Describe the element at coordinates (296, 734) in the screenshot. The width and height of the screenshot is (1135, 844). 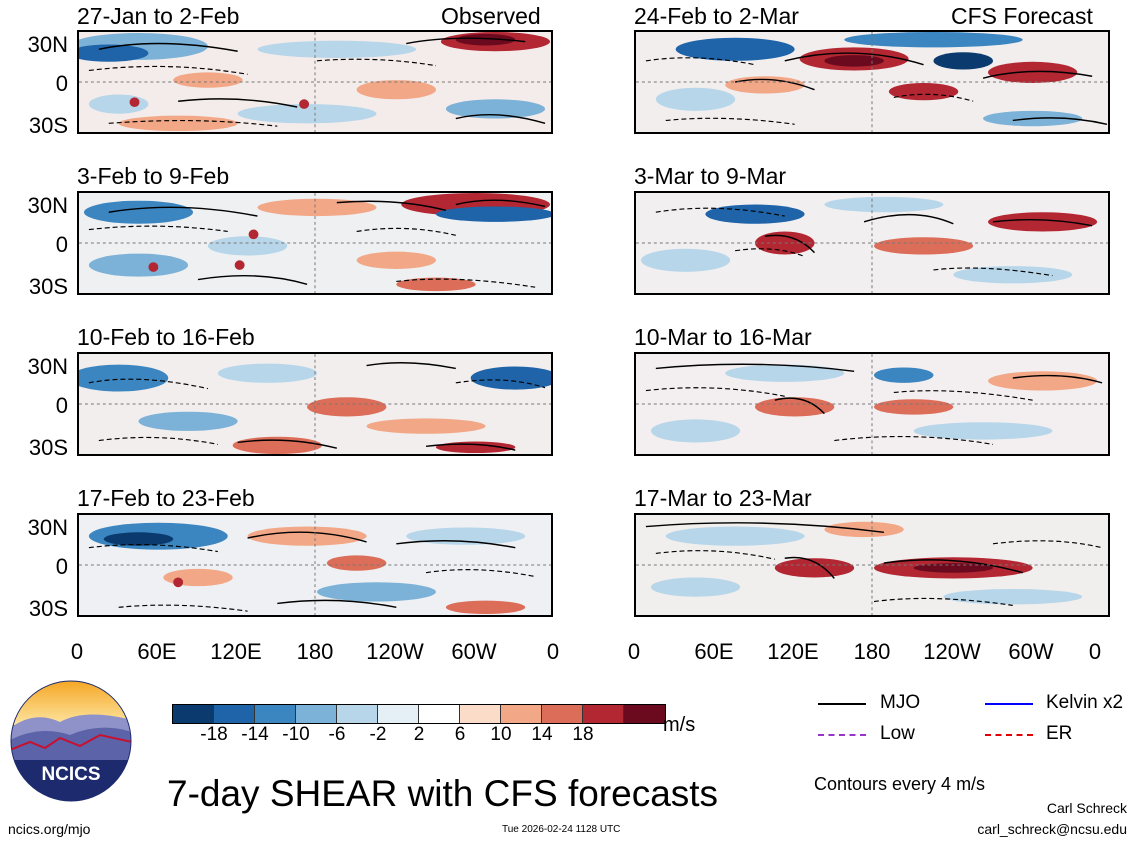
I see `colorbar-tick: -10` at that location.